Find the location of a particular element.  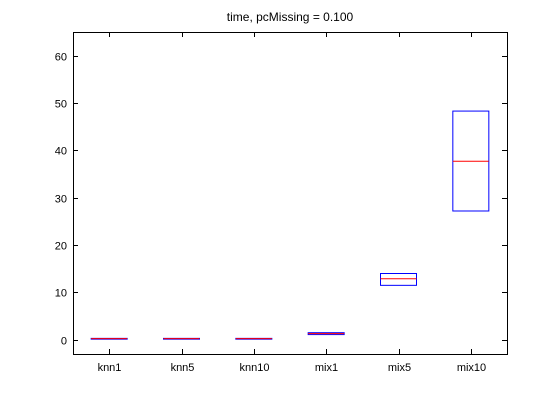

box-iqr is located at coordinates (398, 279).